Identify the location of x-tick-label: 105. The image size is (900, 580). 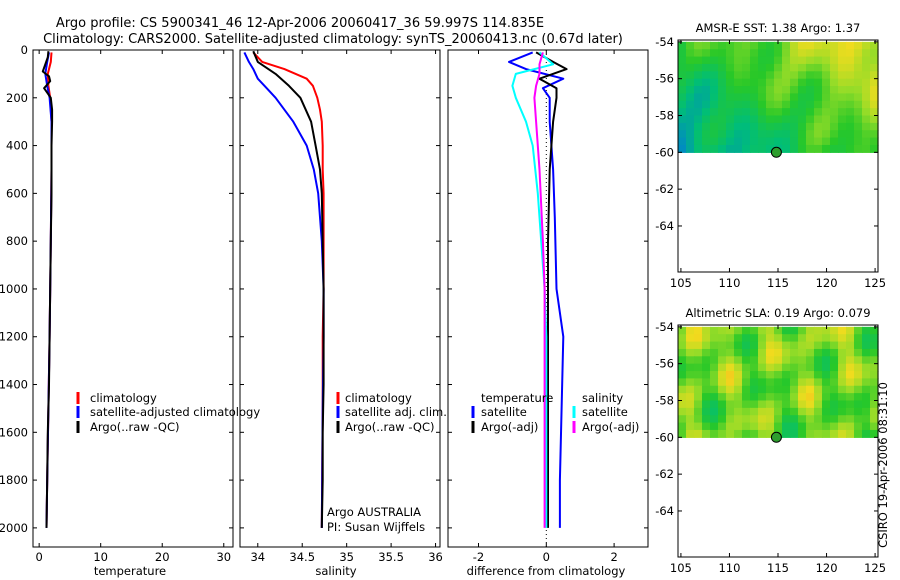
(681, 568).